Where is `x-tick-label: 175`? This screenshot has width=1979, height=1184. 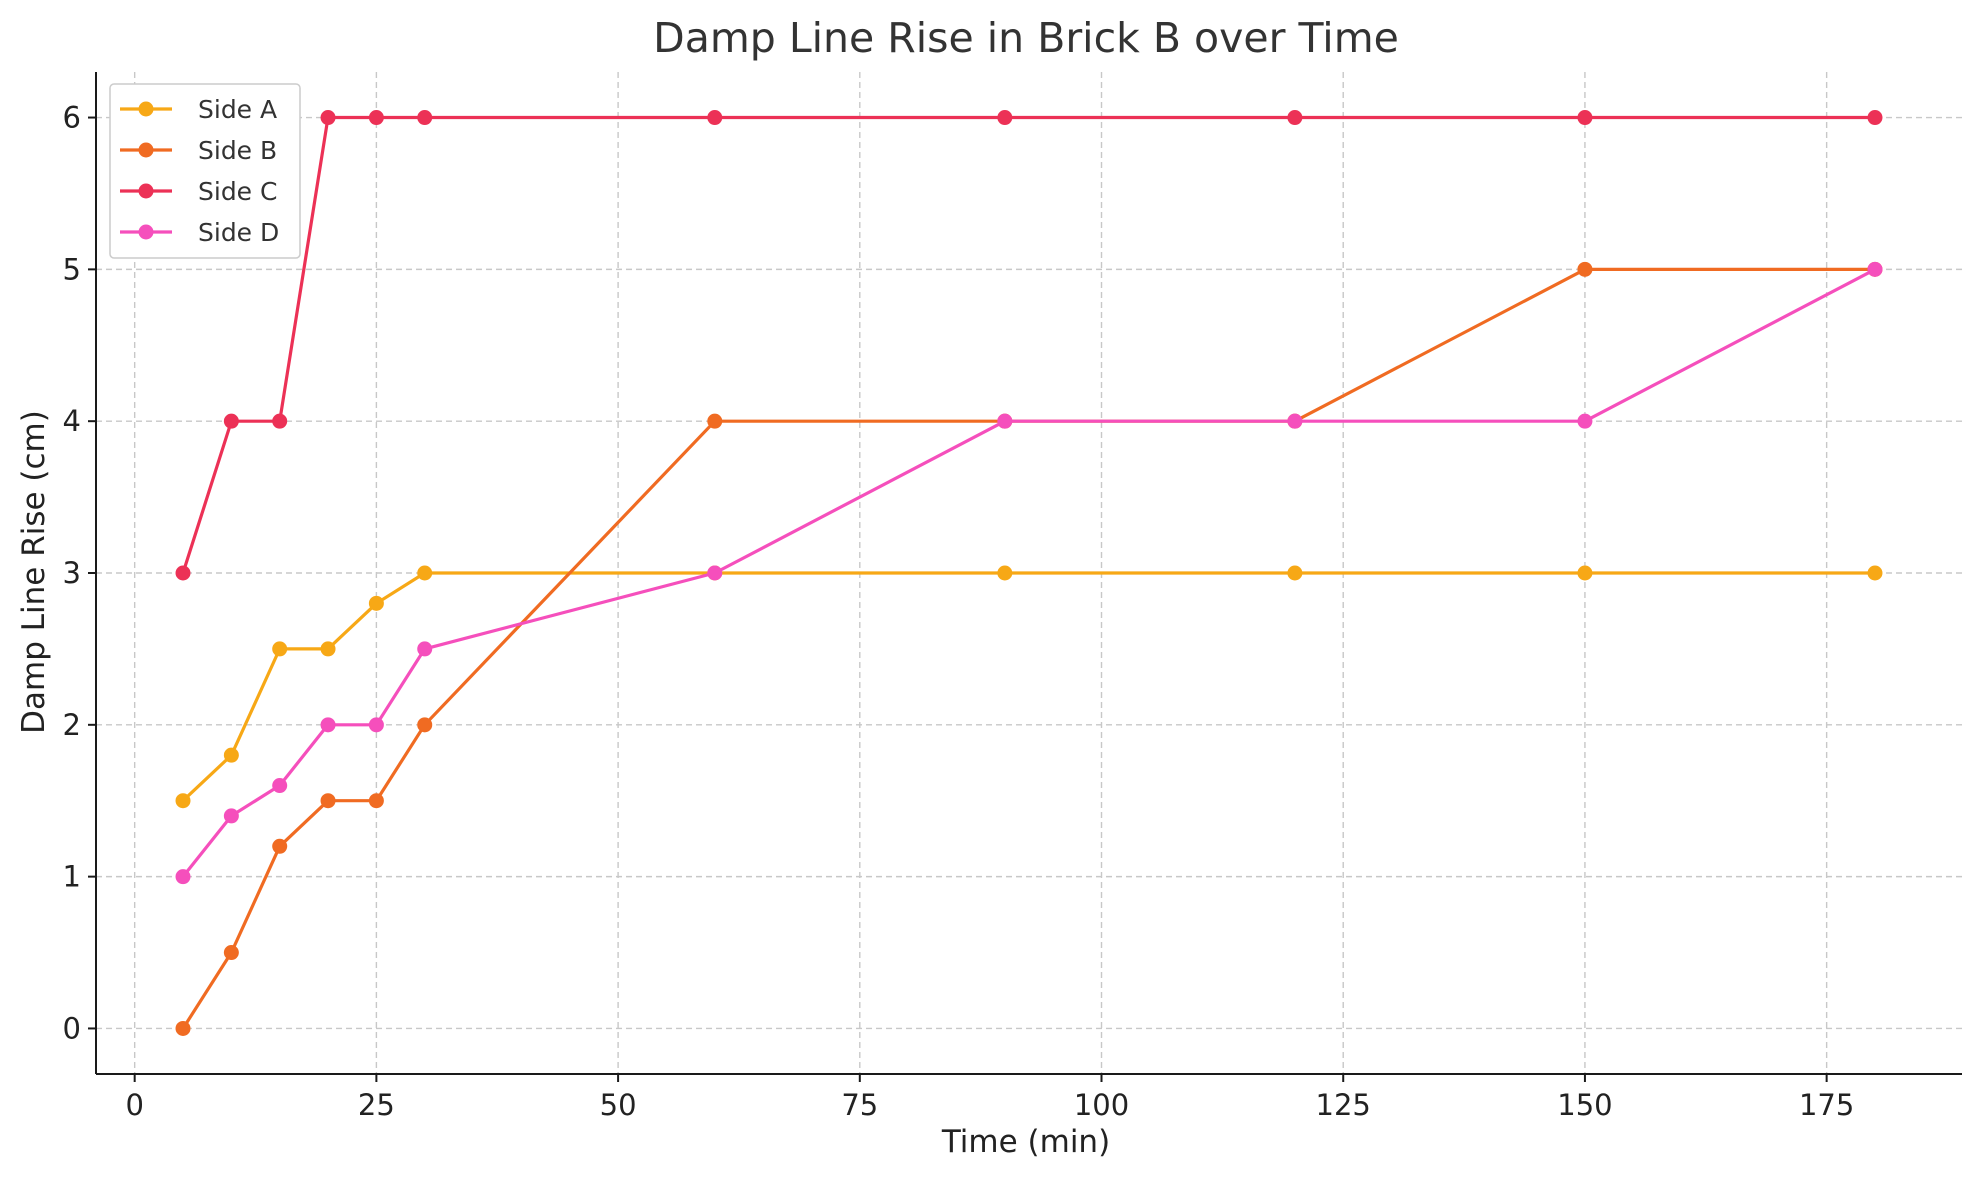 x-tick-label: 175 is located at coordinates (1826, 1105).